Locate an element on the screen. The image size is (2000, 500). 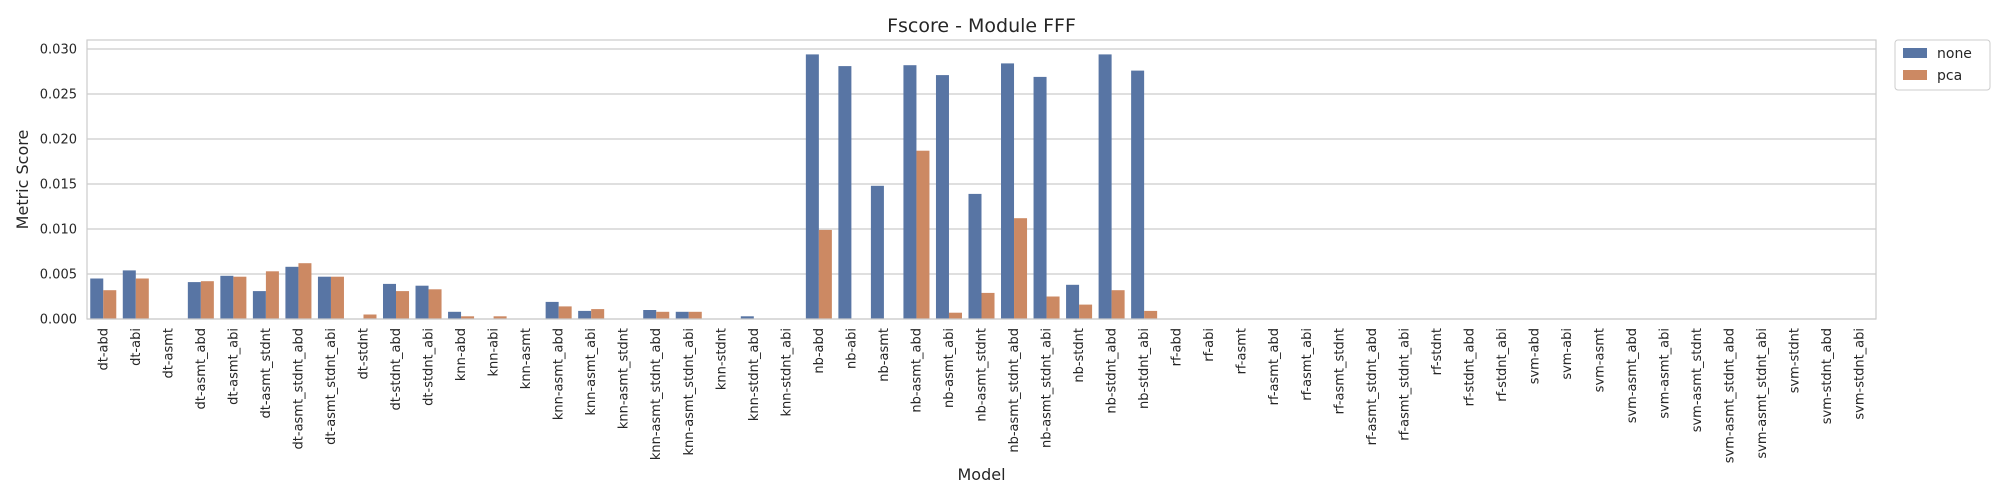
bar-pca-knn-asmt_abi is located at coordinates (598, 314).